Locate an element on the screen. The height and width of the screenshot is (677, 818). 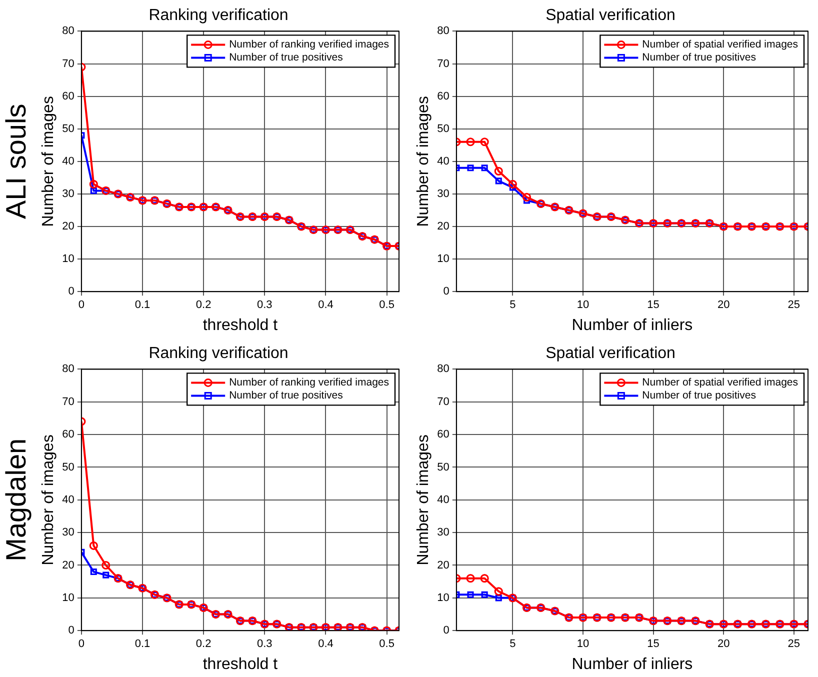
text: ALI souls is located at coordinates (16, 161).